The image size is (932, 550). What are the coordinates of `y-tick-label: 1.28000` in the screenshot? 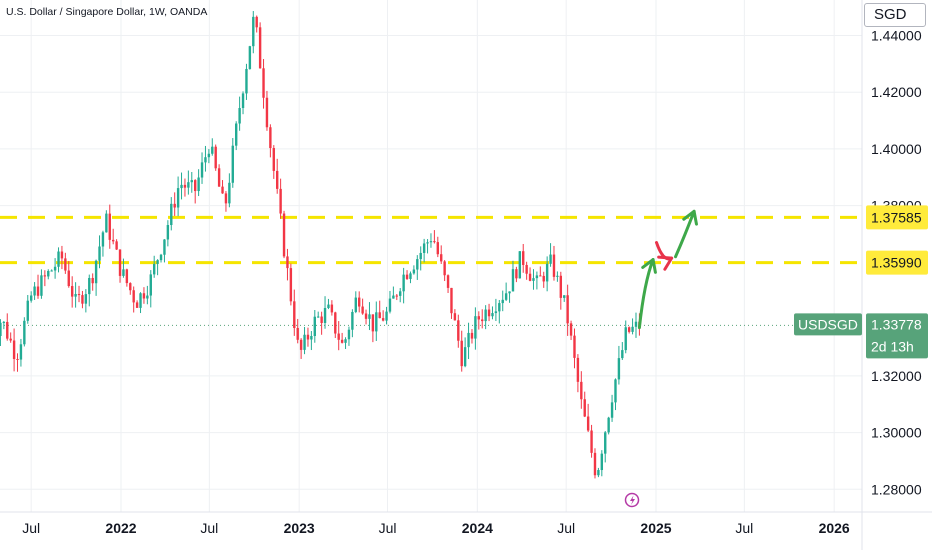 It's located at (896, 489).